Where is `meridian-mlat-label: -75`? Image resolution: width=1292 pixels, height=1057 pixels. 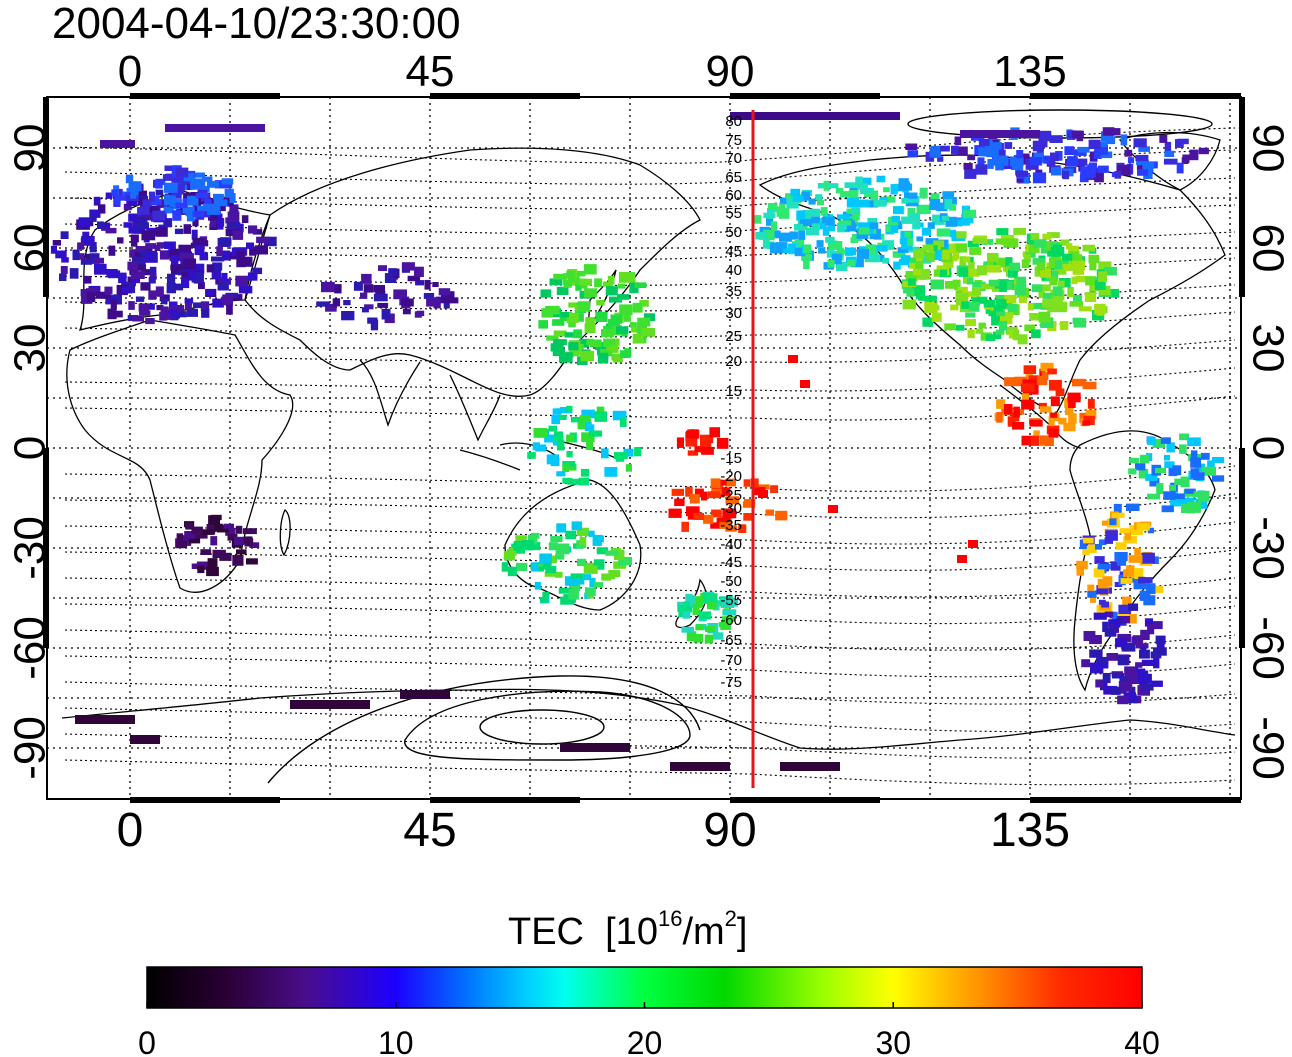 meridian-mlat-label: -75 is located at coordinates (731, 682).